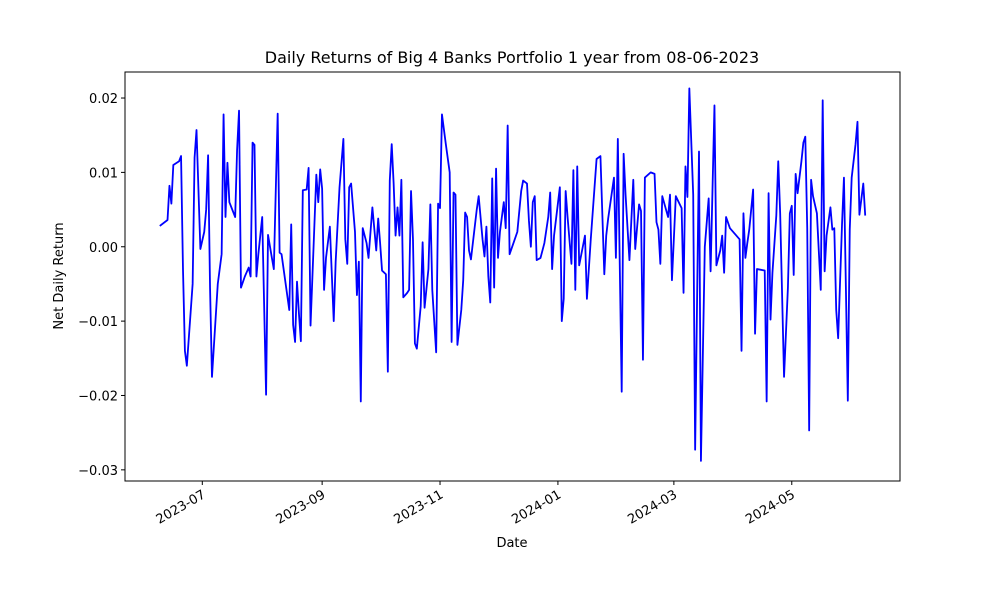 The image size is (1000, 600). I want to click on y-tick-label: −0.03, so click(98, 471).